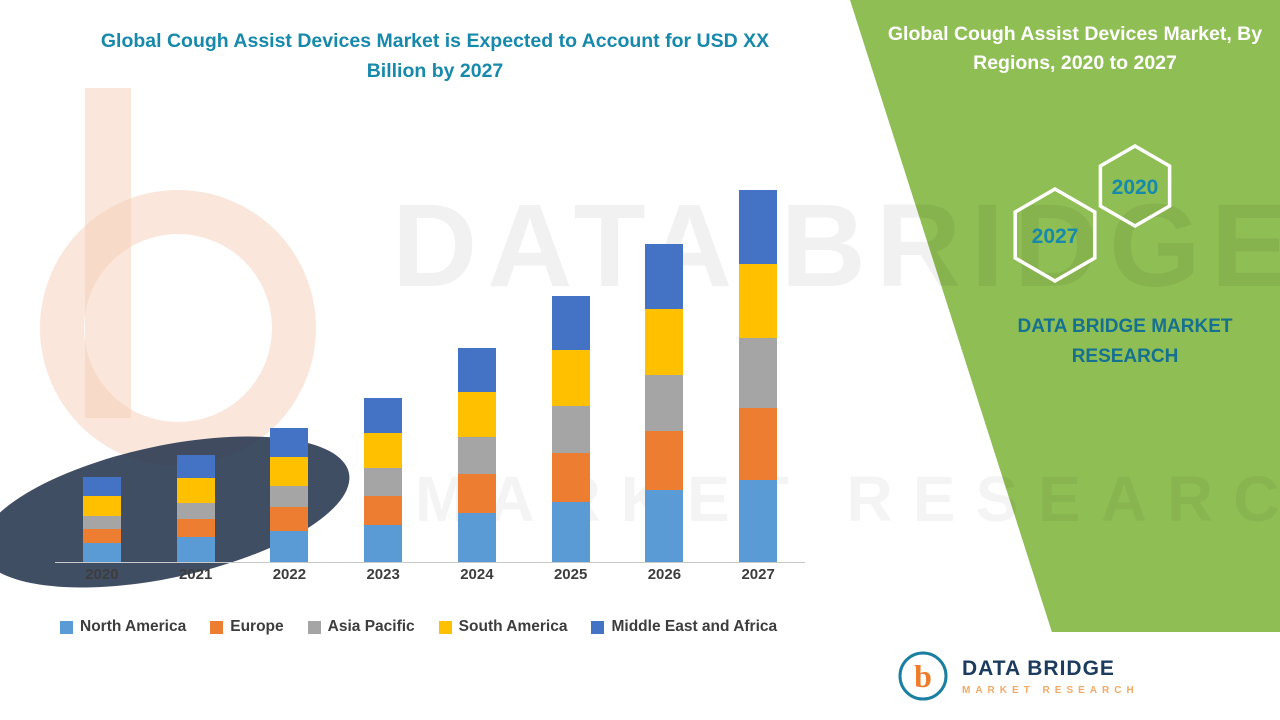  I want to click on x-axis-label-2026: 2026, so click(664, 574).